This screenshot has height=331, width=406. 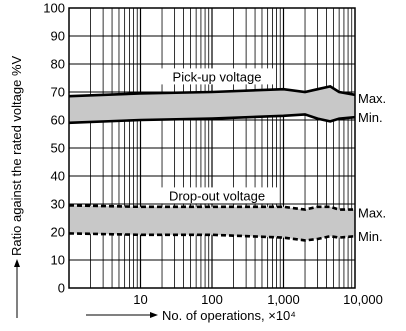 I want to click on band-title: Pick-up voltage, so click(x=217, y=76).